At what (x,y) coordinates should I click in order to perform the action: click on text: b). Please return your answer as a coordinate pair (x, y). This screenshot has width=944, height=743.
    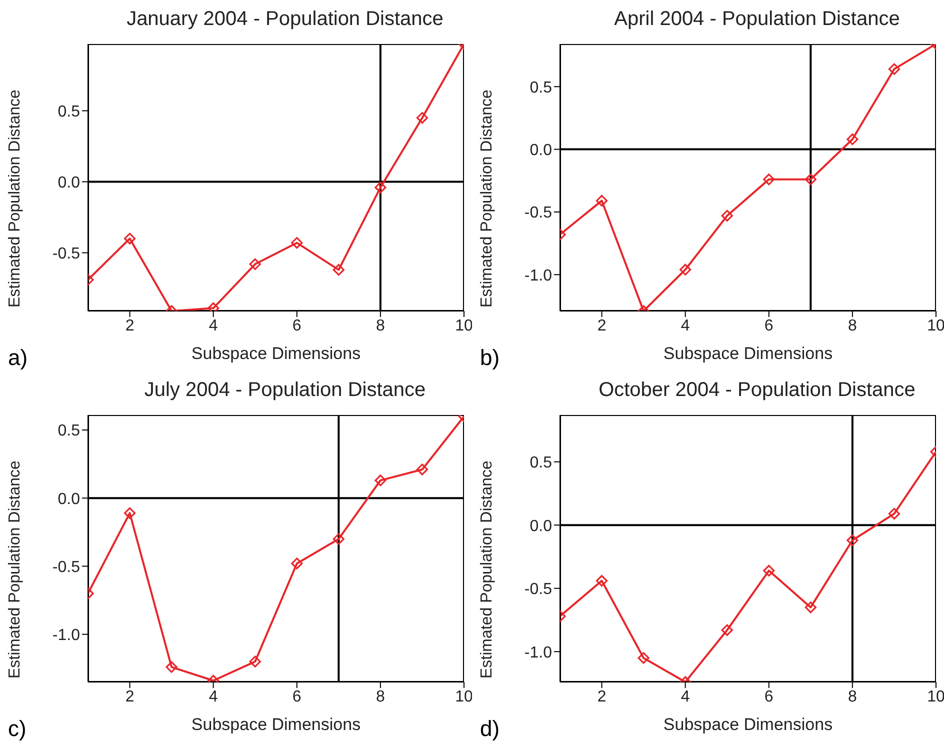
    Looking at the image, I should click on (490, 358).